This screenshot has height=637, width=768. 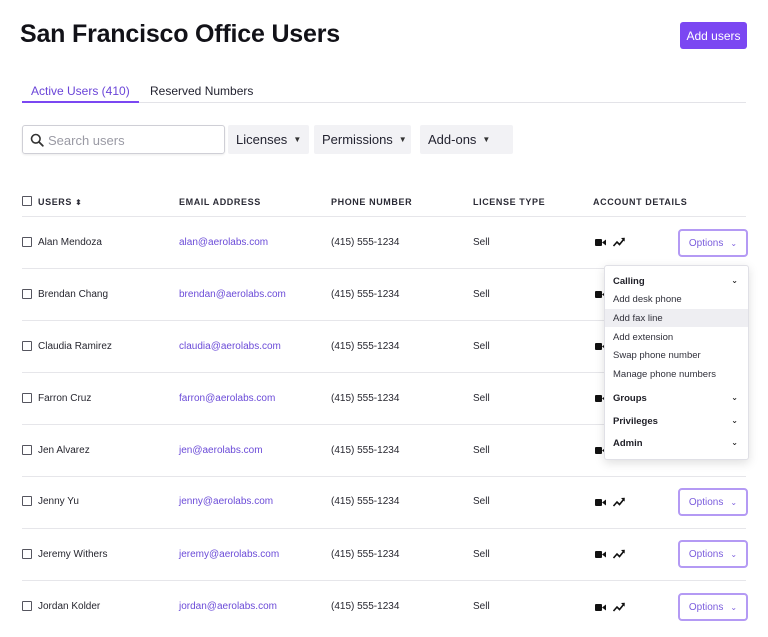 I want to click on user-email: farron@aerolabs.com, so click(x=227, y=398).